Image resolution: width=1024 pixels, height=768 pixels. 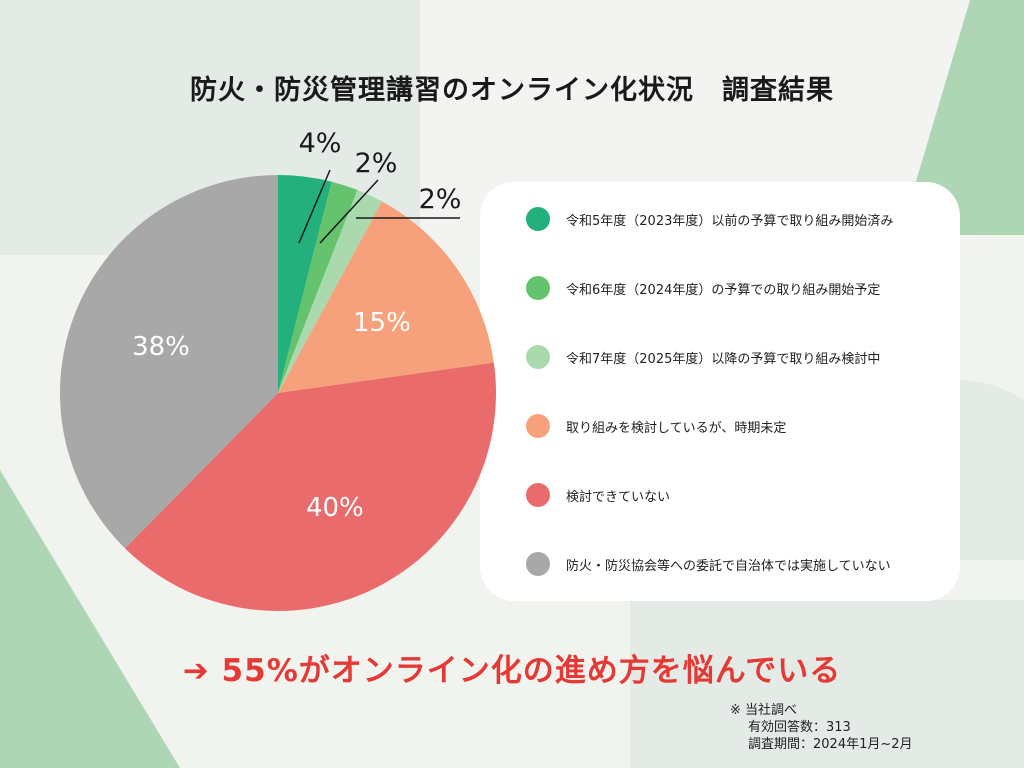 I want to click on slice-label-4: 15%, so click(x=382, y=323).